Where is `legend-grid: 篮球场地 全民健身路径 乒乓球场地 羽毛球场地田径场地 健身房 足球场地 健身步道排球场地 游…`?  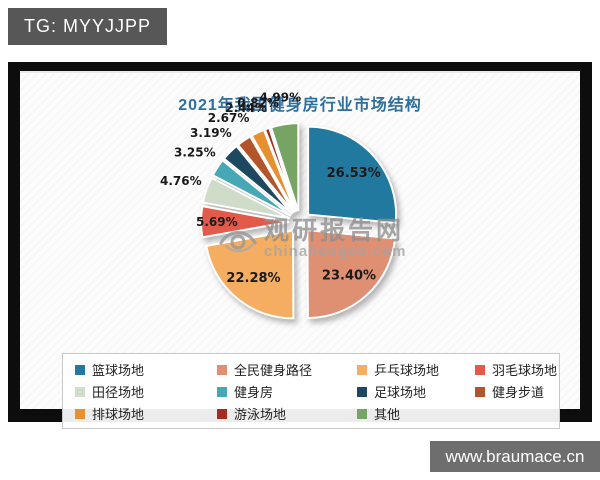
legend-grid: 篮球场地 全民健身路径 乒乓球场地 羽毛球场地田径场地 健身房 足球场地 健身步道排球场地 游… is located at coordinates (316, 391).